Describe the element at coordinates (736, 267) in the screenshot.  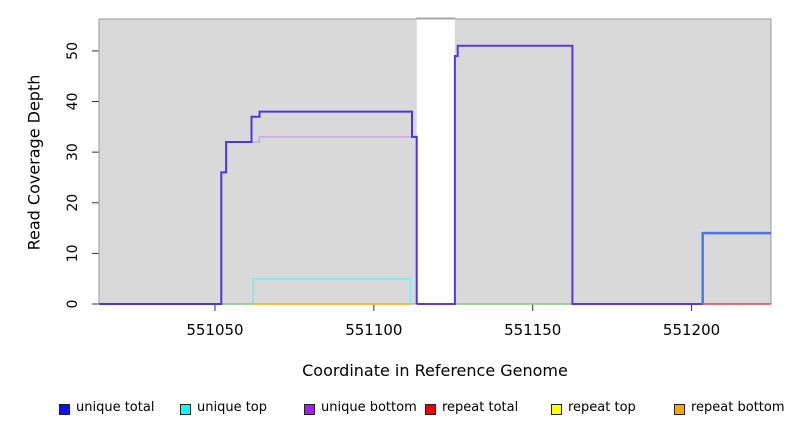
I see `series-unique-total-right` at that location.